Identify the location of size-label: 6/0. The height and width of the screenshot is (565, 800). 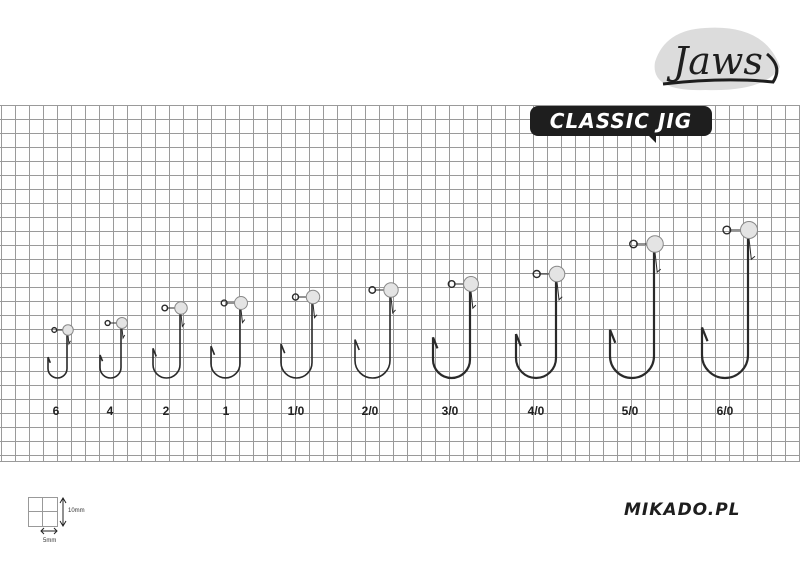
(725, 411).